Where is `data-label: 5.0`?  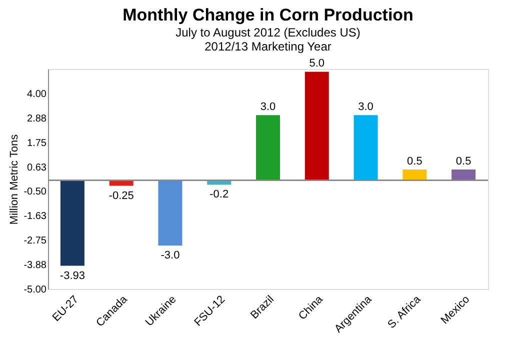
data-label: 5.0 is located at coordinates (317, 64).